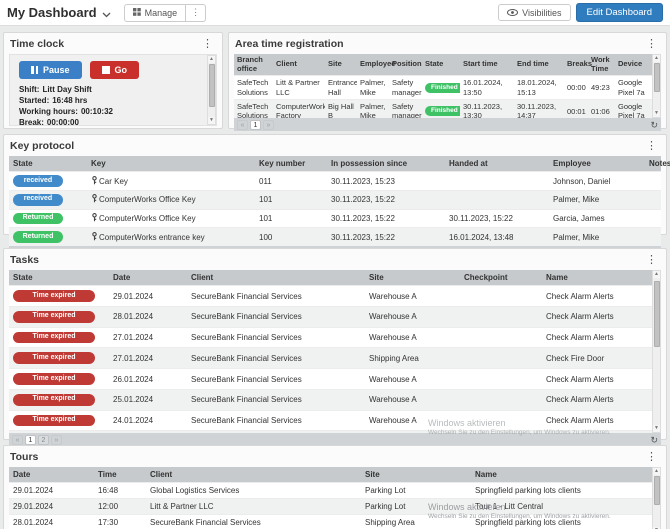 The height and width of the screenshot is (529, 670). What do you see at coordinates (386, 164) in the screenshot?
I see `column-header-in-possession-since: In possession since` at bounding box center [386, 164].